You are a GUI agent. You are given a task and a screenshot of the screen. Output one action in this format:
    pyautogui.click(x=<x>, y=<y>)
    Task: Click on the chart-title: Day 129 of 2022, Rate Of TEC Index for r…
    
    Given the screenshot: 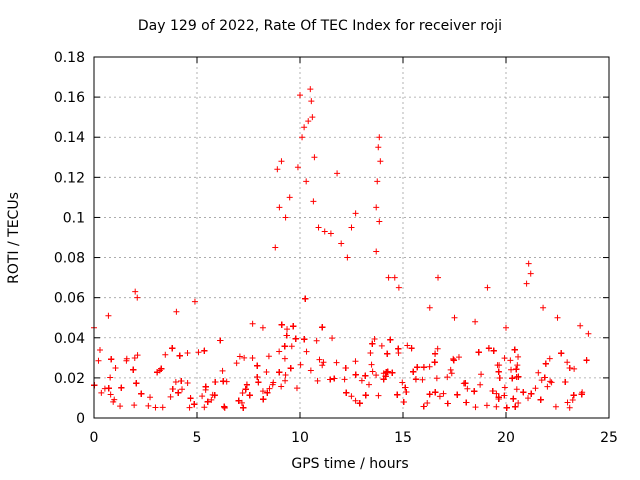 What is the action you would take?
    pyautogui.click(x=320, y=26)
    